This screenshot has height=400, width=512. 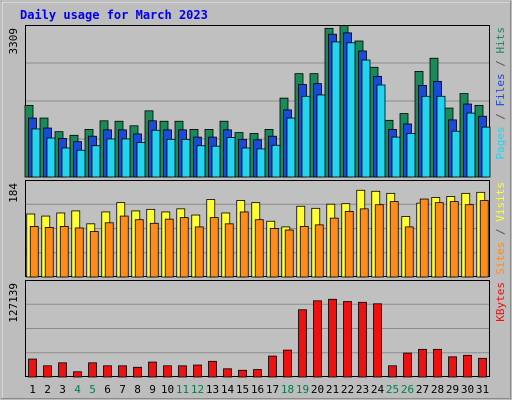 I want to click on side-label-part: Sites, so click(x=500, y=258).